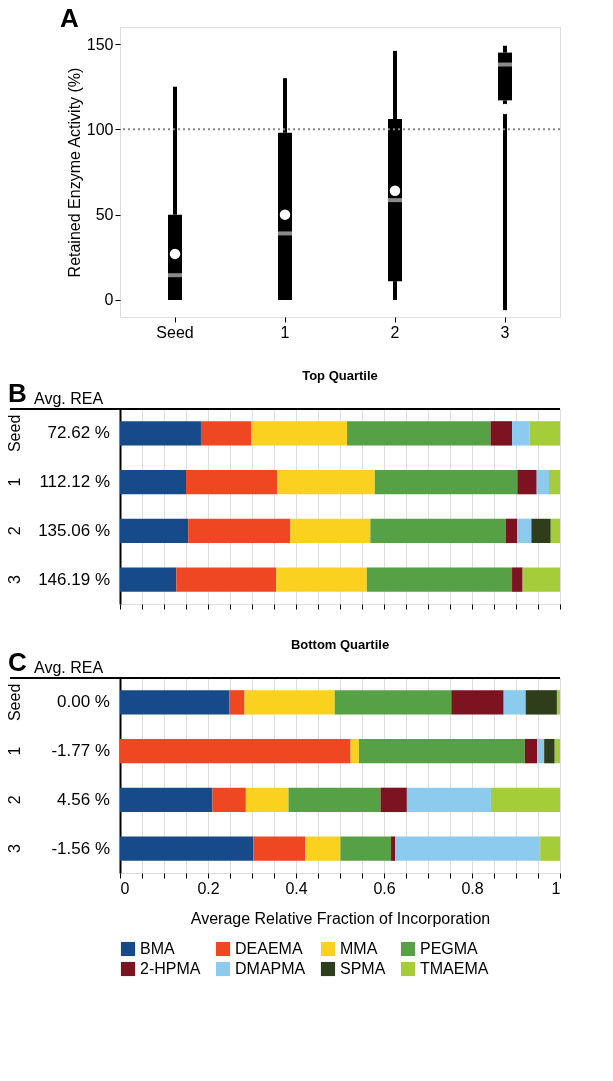  What do you see at coordinates (74, 530) in the screenshot?
I see `text: 135.06 %` at bounding box center [74, 530].